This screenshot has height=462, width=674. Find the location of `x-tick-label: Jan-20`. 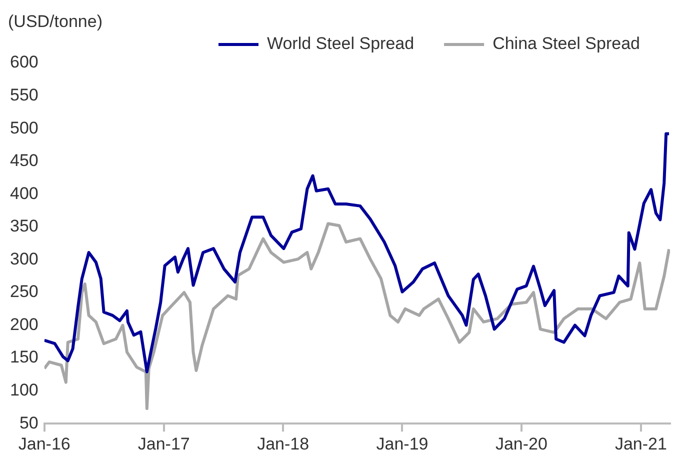

x-tick-label: Jan-20 is located at coordinates (521, 444).